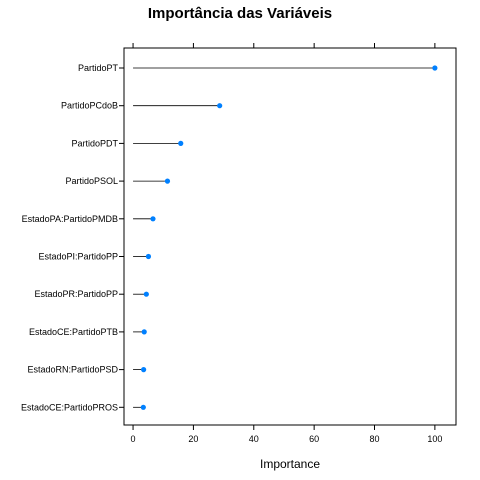  What do you see at coordinates (70, 219) in the screenshot?
I see `category-label-4: EstadoPA:PartidoPMDB` at bounding box center [70, 219].